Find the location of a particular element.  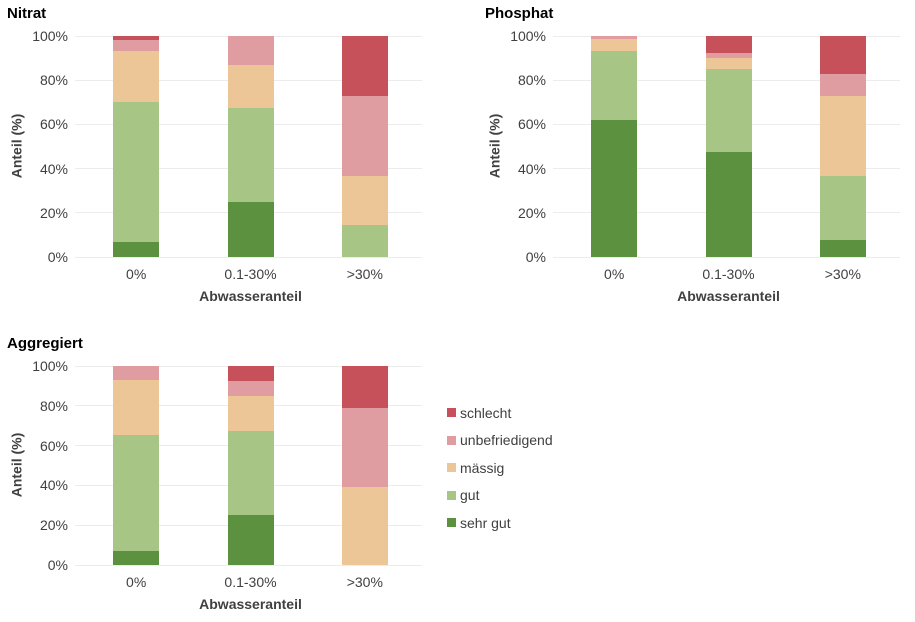

legend-item-unbefriedigend: unbefriedigend is located at coordinates (500, 441).